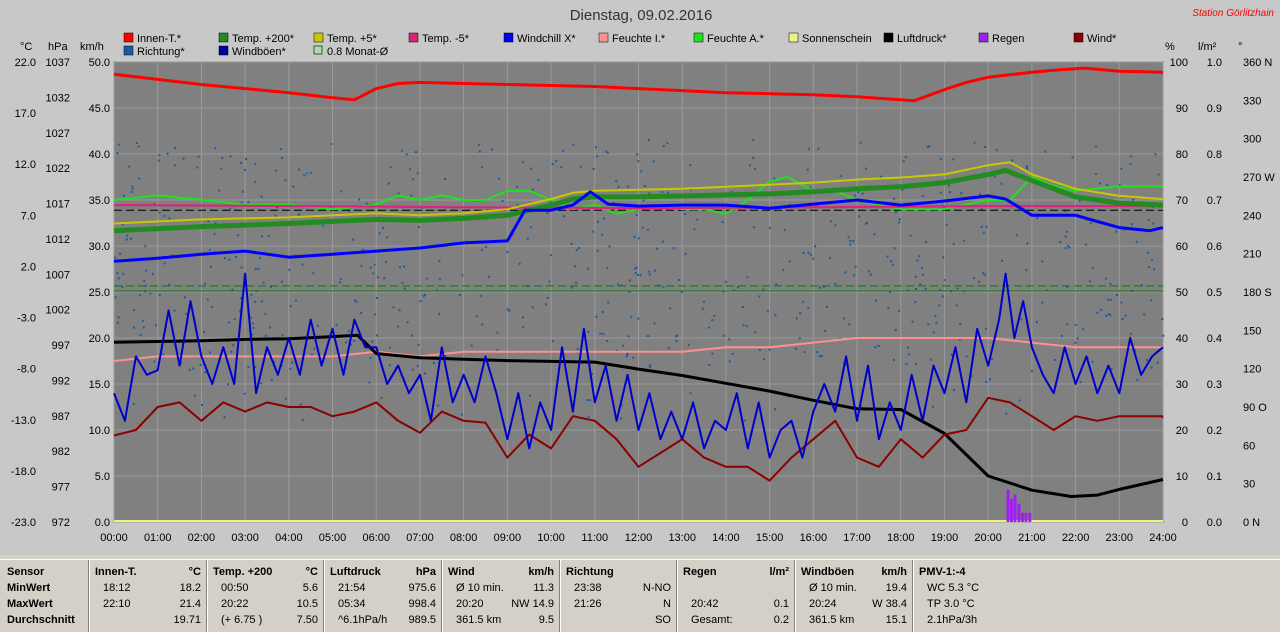 Image resolution: width=1280 pixels, height=632 pixels. What do you see at coordinates (352, 39) in the screenshot?
I see `legend-label: Temp. +5*` at bounding box center [352, 39].